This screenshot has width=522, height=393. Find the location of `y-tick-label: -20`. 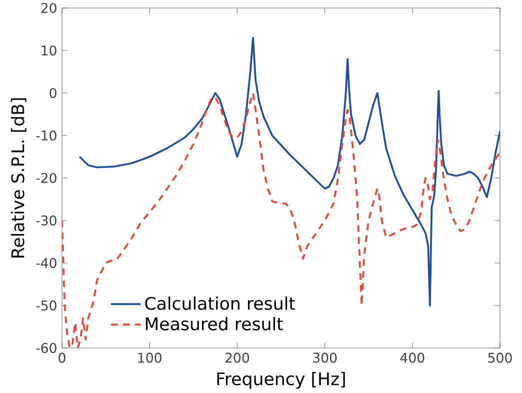

y-tick-label: -20 is located at coordinates (46, 178).